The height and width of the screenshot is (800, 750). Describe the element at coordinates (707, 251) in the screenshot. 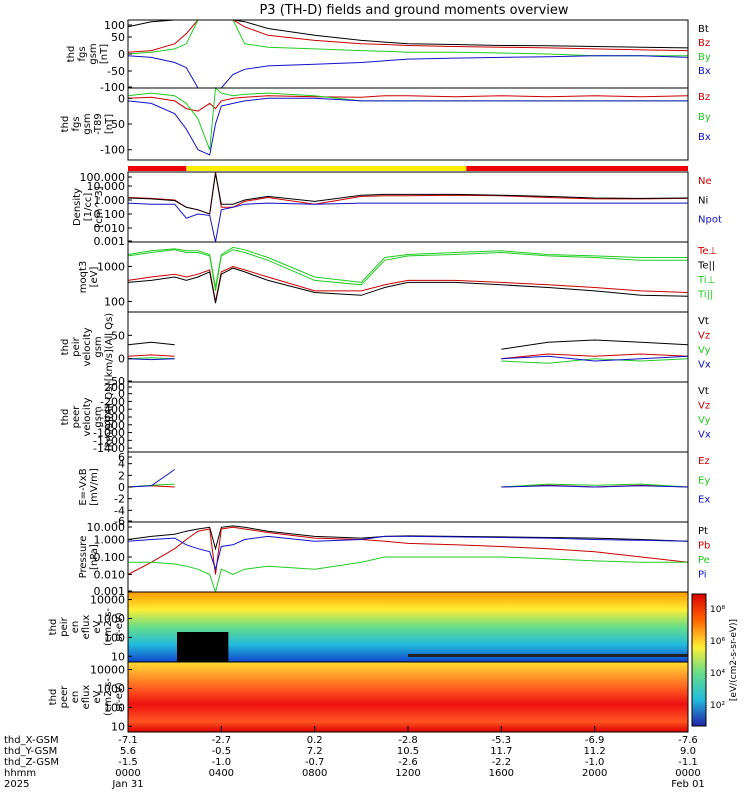

I see `legend-temperature-0: Te⊥` at that location.